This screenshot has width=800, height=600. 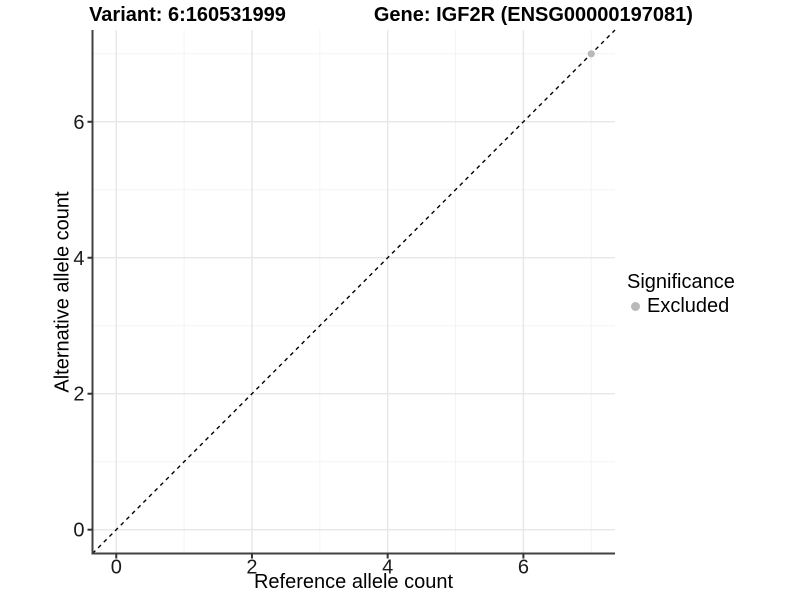 I want to click on legend-item-label: Excluded, so click(x=688, y=306).